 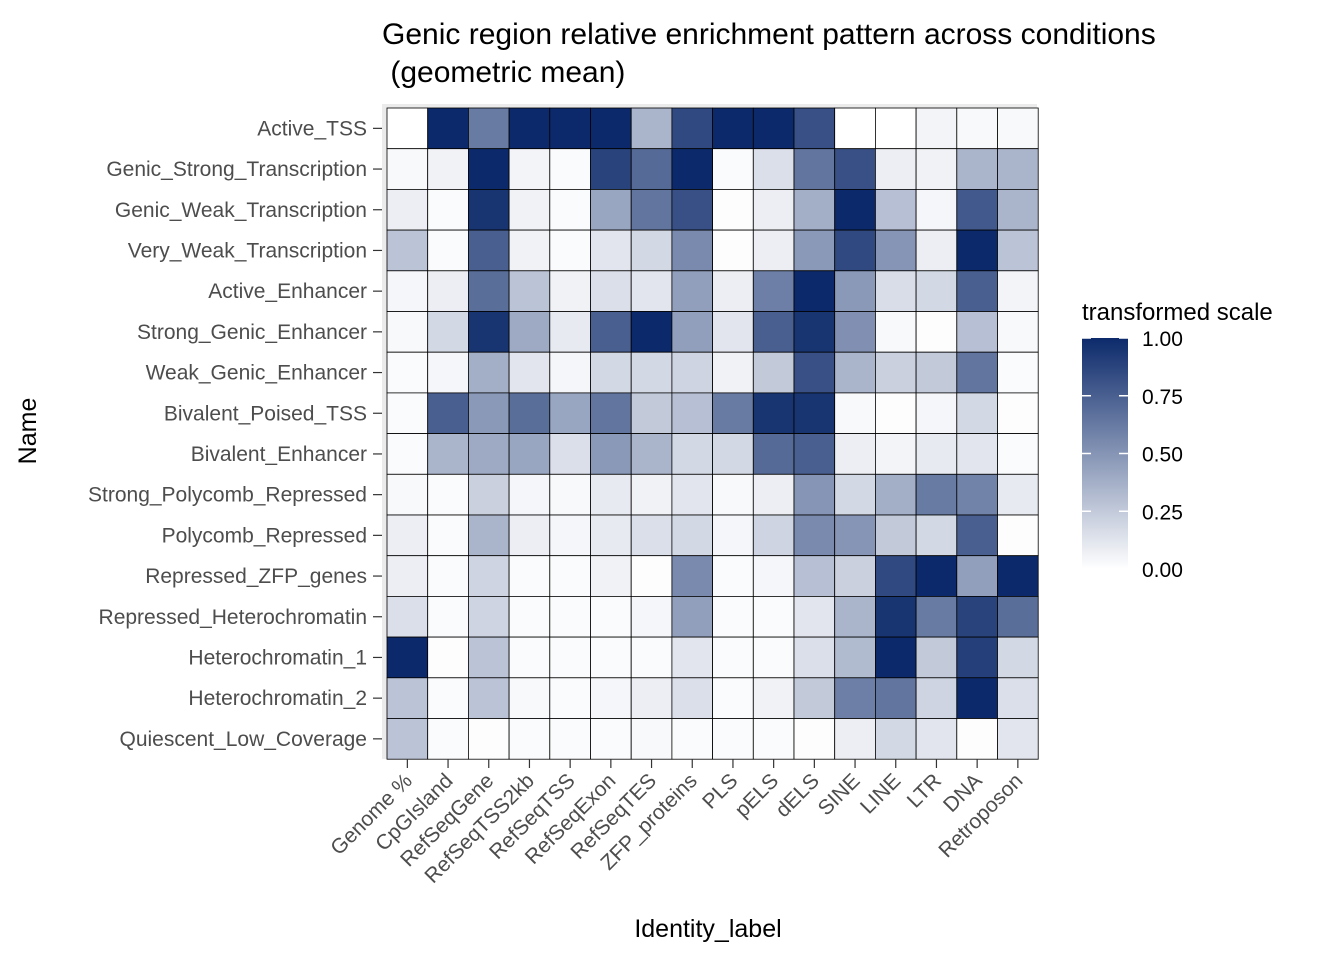 I want to click on y-tick-label: Bivalent_Poised_TSS, so click(x=265, y=413).